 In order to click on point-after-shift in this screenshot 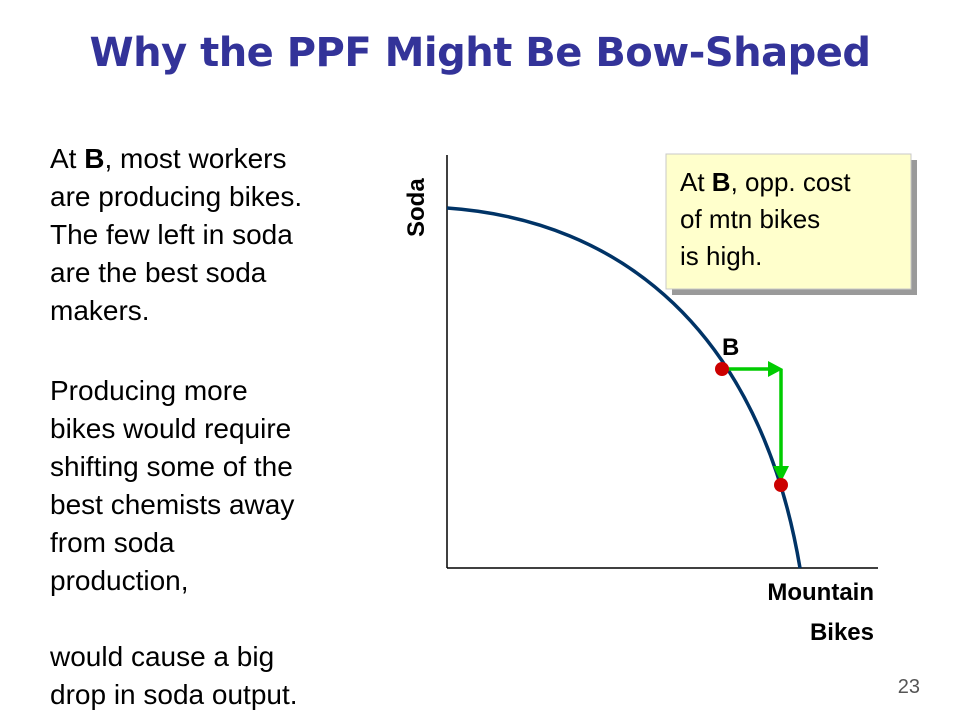, I will do `click(781, 485)`.